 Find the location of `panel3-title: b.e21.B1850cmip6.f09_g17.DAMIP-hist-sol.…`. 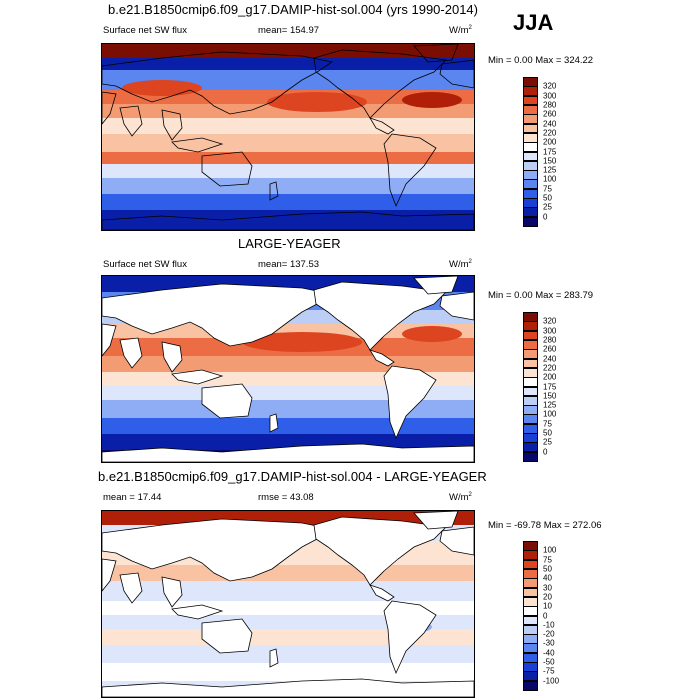

panel3-title: b.e21.B1850cmip6.f09_g17.DAMIP-hist-sol.… is located at coordinates (292, 476).